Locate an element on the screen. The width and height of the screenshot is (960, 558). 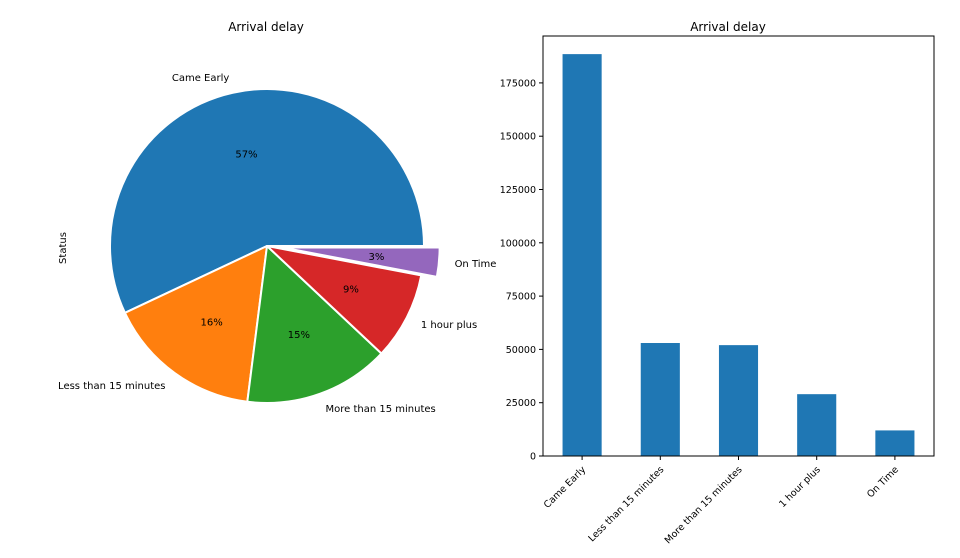
pie-slice-more-than-15-minutes is located at coordinates (314, 324).